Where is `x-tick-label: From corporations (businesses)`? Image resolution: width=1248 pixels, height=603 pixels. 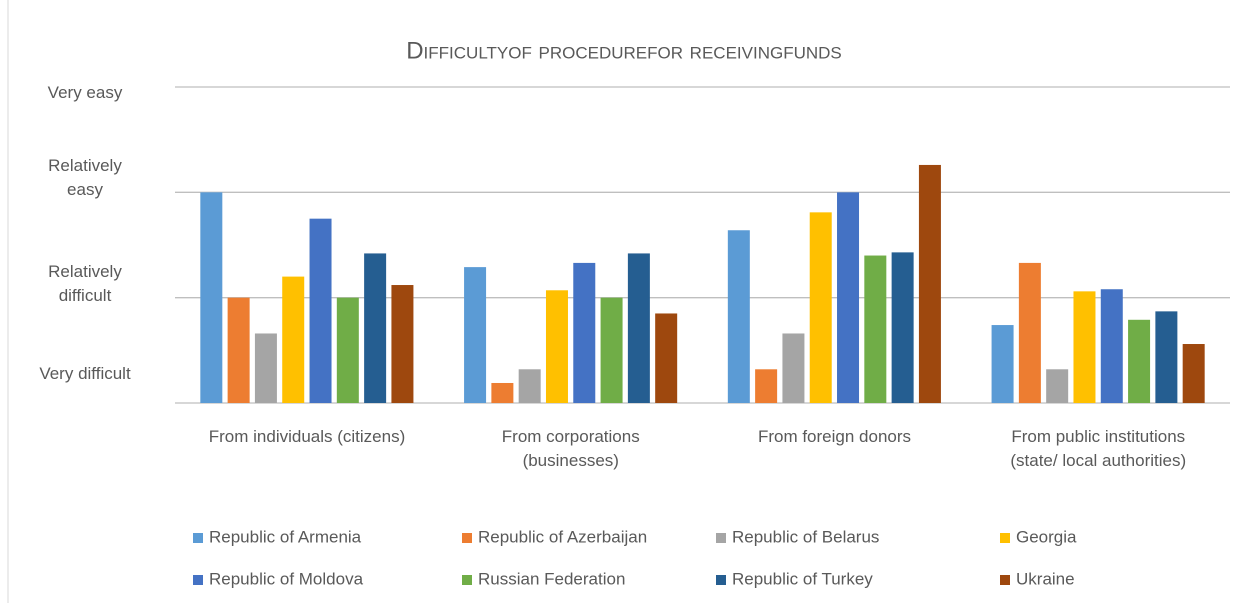 x-tick-label: From corporations (businesses) is located at coordinates (570, 448).